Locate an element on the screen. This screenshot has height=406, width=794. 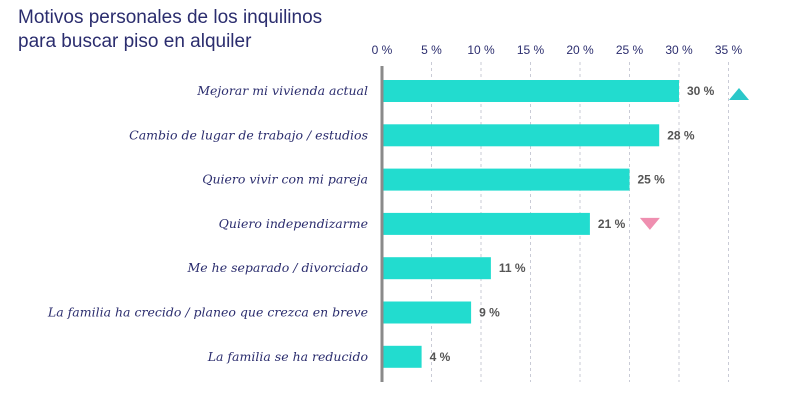
value-label: 25 % is located at coordinates (652, 180).